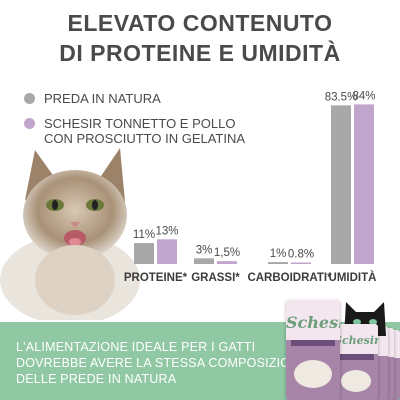  I want to click on legend-dot-grey, so click(29, 98).